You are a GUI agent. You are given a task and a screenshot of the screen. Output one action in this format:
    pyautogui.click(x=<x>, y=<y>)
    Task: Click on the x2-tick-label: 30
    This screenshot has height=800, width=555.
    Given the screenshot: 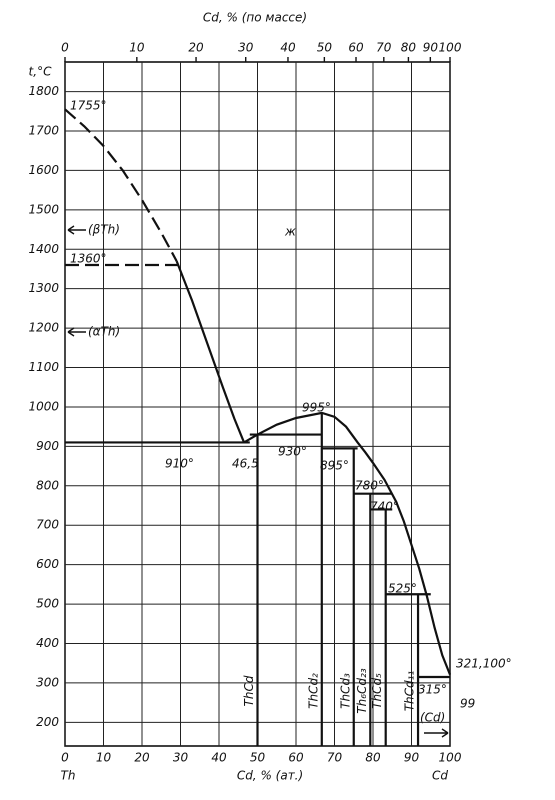 What is the action you would take?
    pyautogui.click(x=246, y=48)
    